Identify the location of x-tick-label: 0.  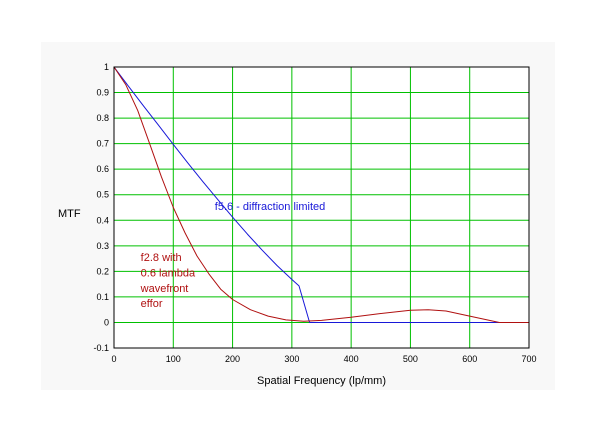
(113, 359).